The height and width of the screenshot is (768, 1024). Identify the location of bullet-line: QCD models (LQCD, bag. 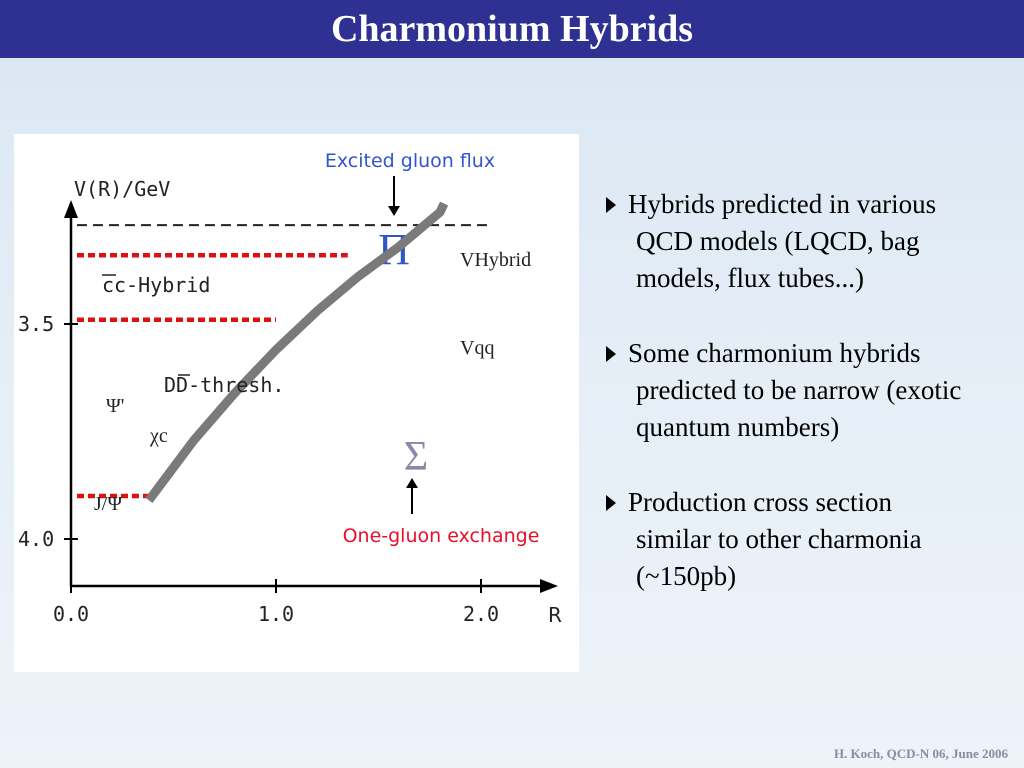
(778, 241).